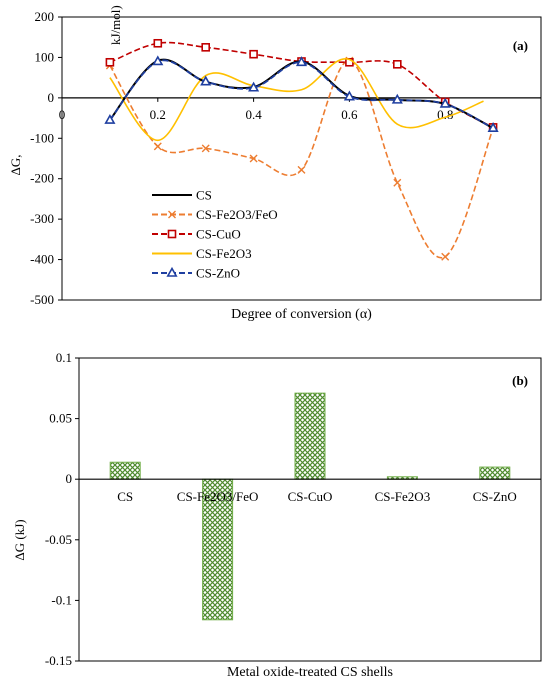 This screenshot has width=556, height=686. What do you see at coordinates (125, 470) in the screenshot?
I see `bar-cs` at bounding box center [125, 470].